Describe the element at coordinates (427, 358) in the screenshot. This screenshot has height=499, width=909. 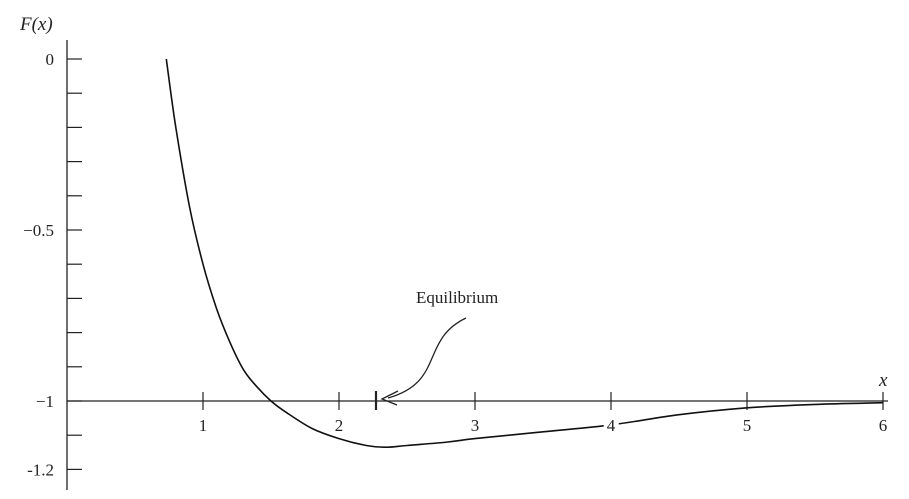
I see `annotation-arrow` at that location.